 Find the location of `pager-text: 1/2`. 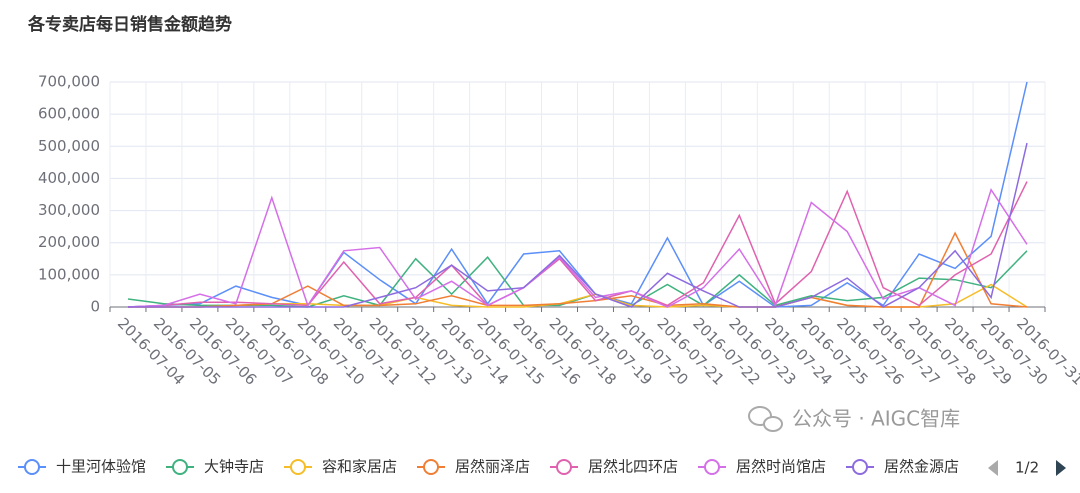

pager-text: 1/2 is located at coordinates (1027, 468).